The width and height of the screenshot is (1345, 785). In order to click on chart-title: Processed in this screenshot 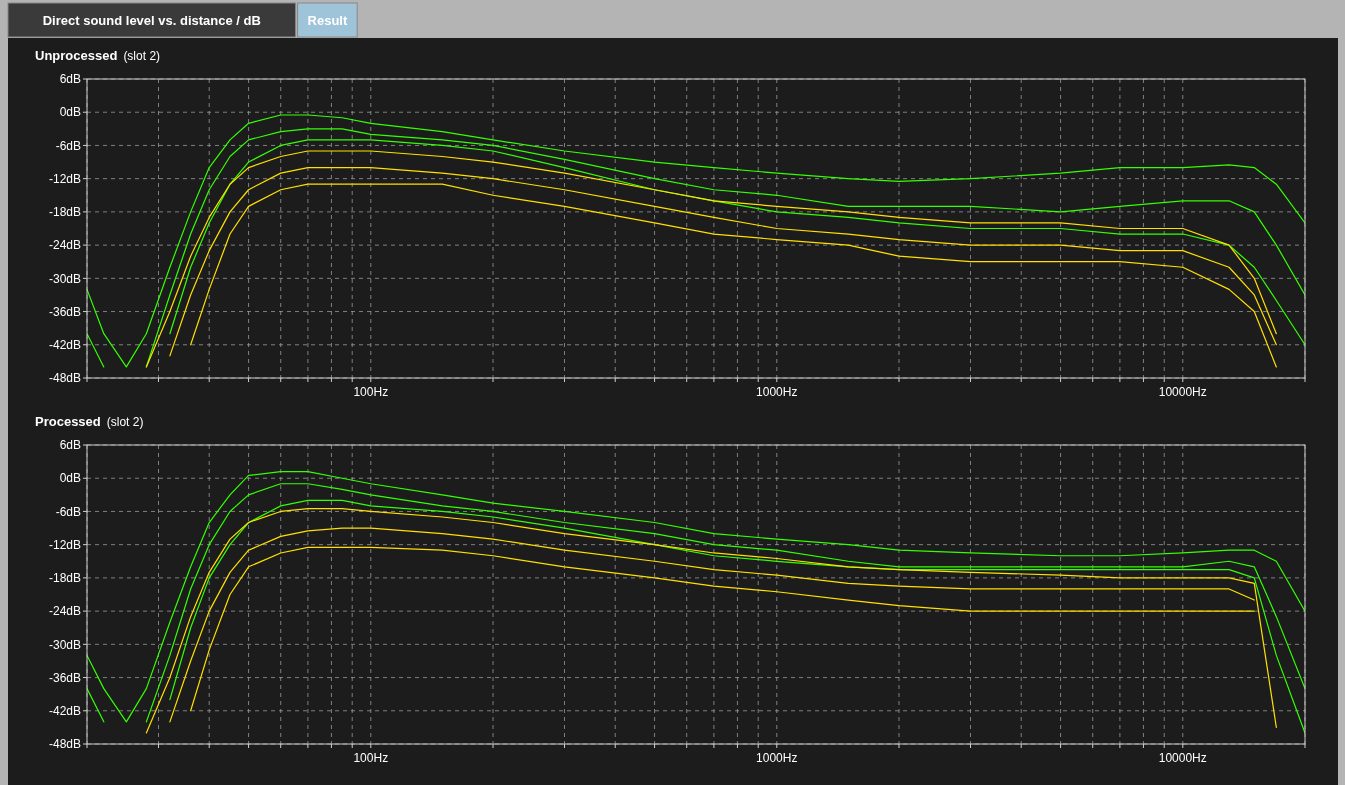, I will do `click(68, 421)`.